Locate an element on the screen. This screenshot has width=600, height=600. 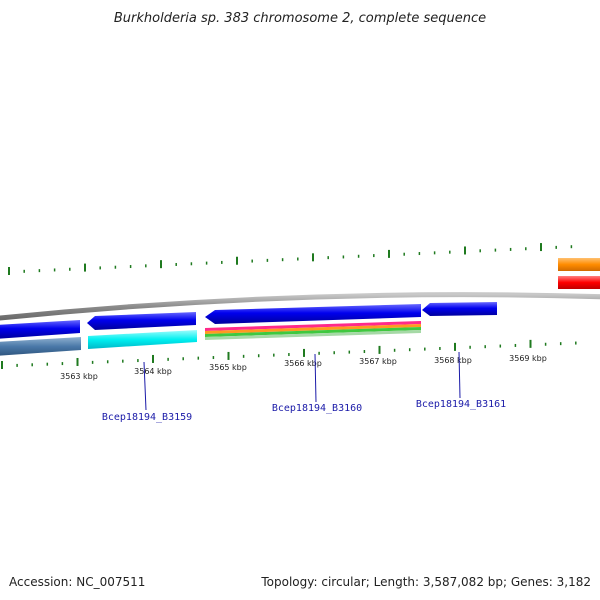
tick-label-3563: 3563 kbp is located at coordinates (79, 376).